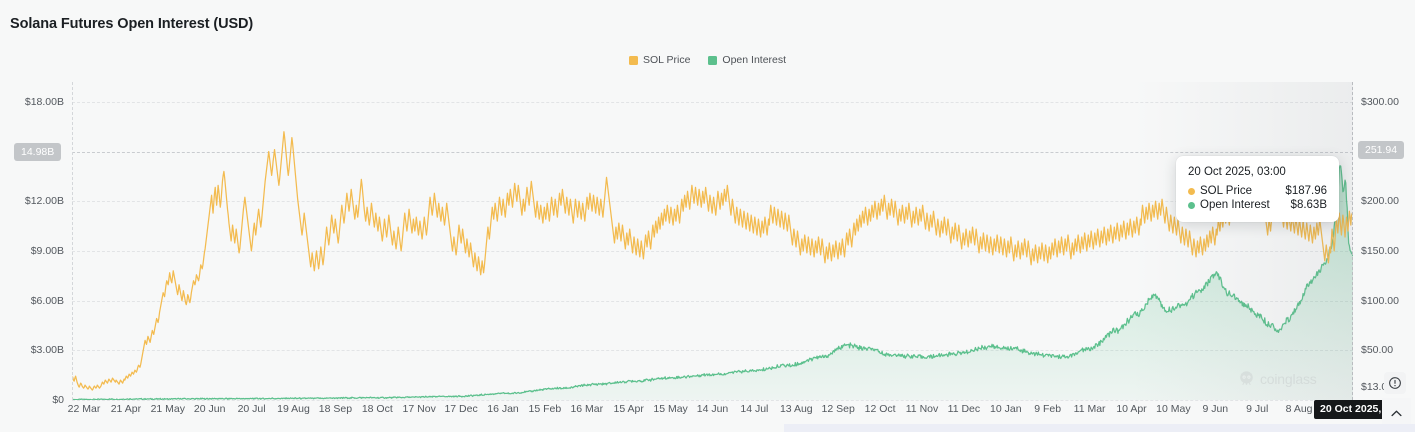 The width and height of the screenshot is (1415, 432). What do you see at coordinates (1380, 300) in the screenshot?
I see `y-axis-right-label: $100.00` at bounding box center [1380, 300].